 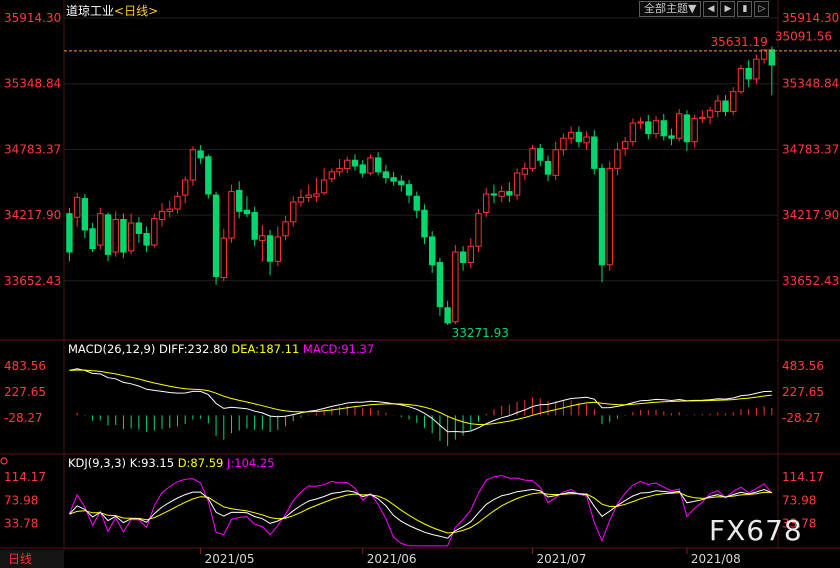 What do you see at coordinates (745, 9) in the screenshot?
I see `pause-icon: ▮` at bounding box center [745, 9].